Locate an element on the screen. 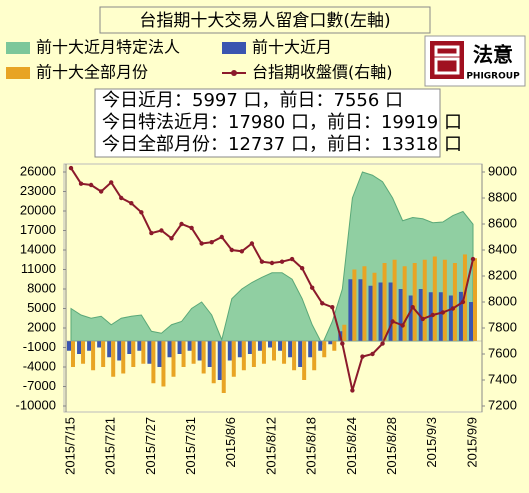 The width and height of the screenshot is (529, 493). logo-glyph is located at coordinates (447, 60).